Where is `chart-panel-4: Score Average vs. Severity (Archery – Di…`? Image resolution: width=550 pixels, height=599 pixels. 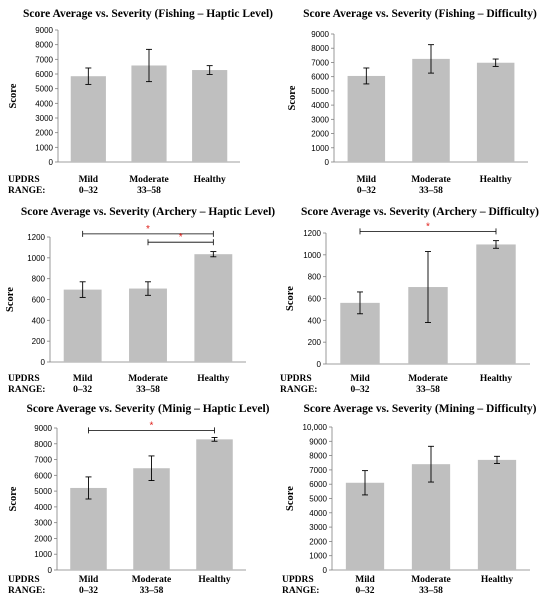
chart-panel-4: Score Average vs. Severity (Archery – Di… is located at coordinates (409, 300).